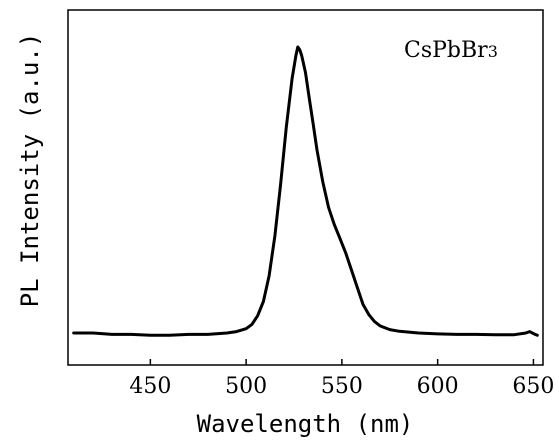 This screenshot has height=441, width=559. I want to click on x-tick-label: 600, so click(438, 386).